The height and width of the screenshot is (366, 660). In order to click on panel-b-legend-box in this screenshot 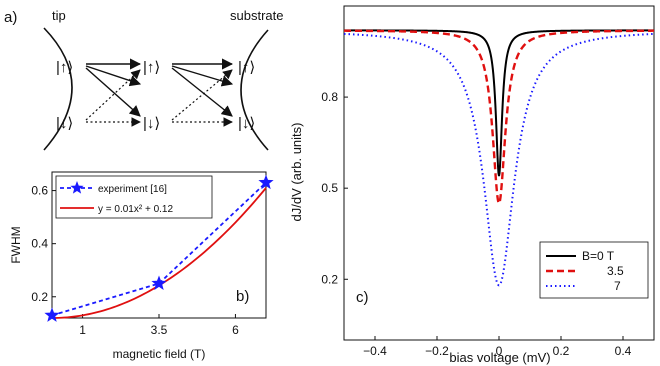, I will do `click(134, 197)`.